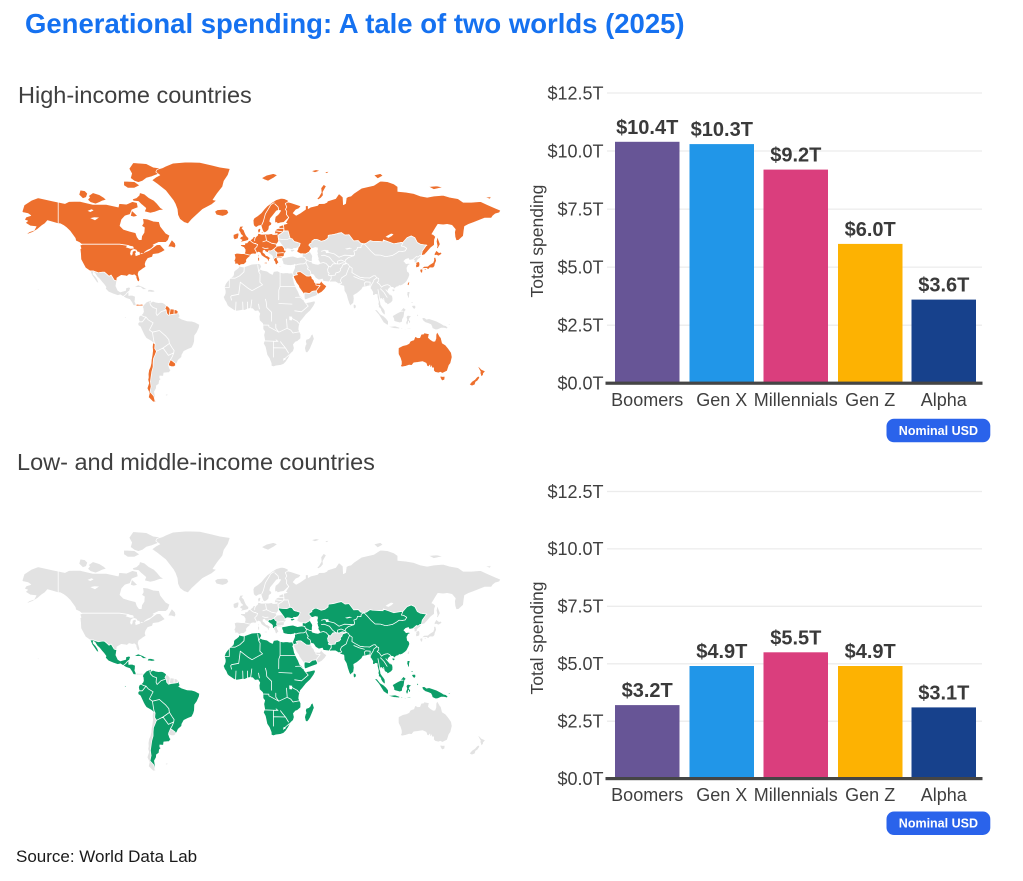 This screenshot has width=1023, height=881. Describe the element at coordinates (795, 638) in the screenshot. I see `svg-text: $5.5T` at that location.